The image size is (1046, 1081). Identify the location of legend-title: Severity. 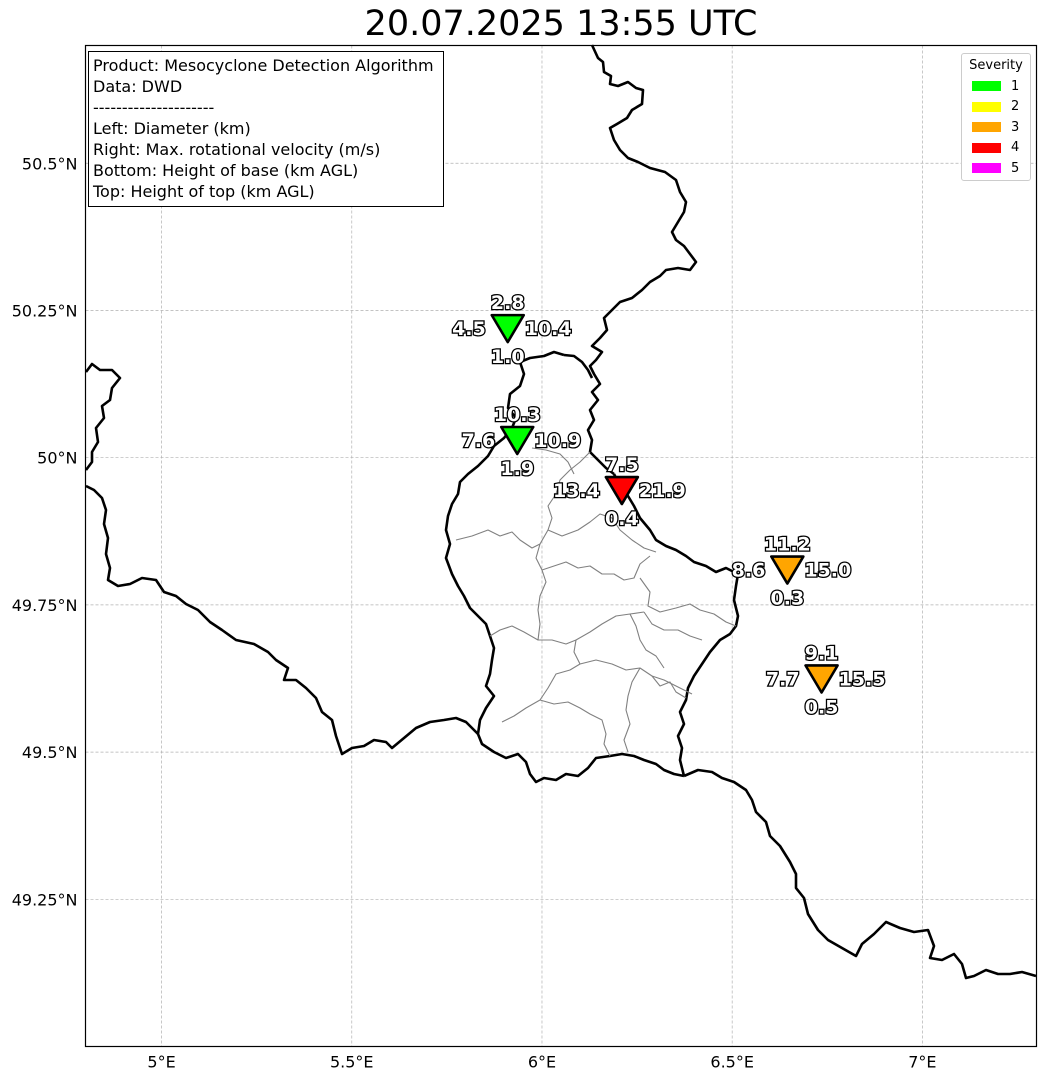
(996, 65).